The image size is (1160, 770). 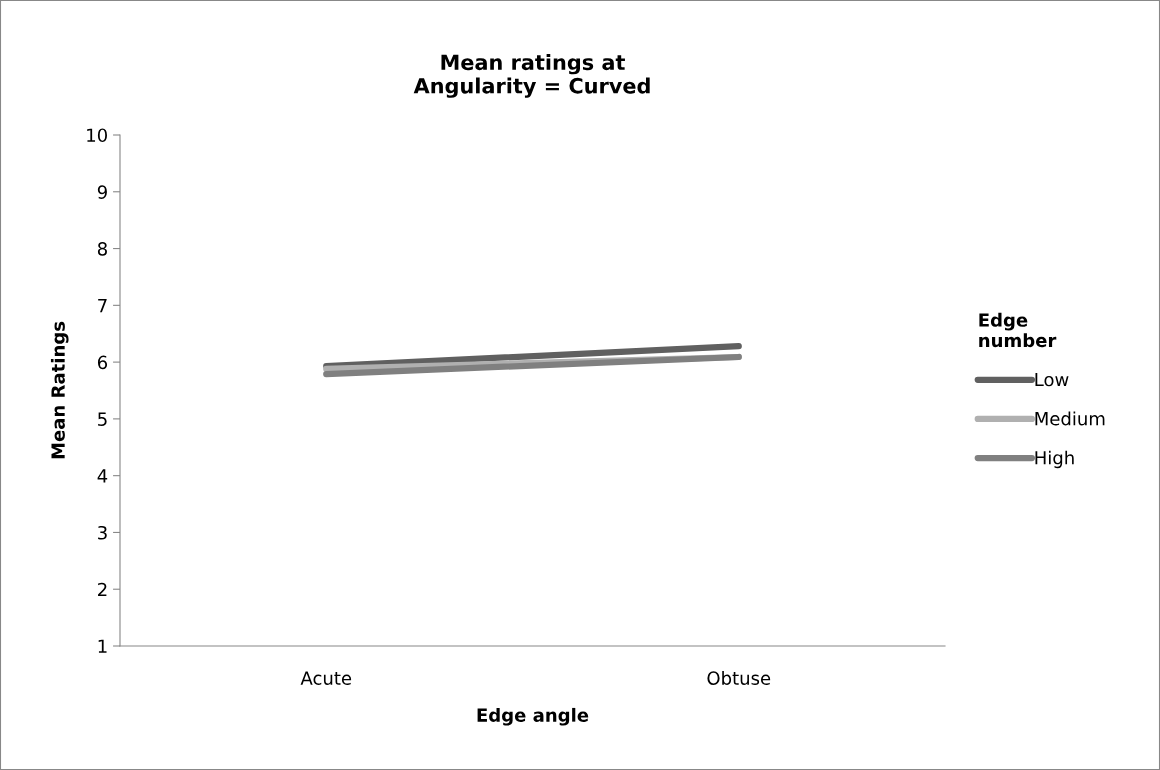 I want to click on y-tick-label: 2, so click(x=102, y=589).